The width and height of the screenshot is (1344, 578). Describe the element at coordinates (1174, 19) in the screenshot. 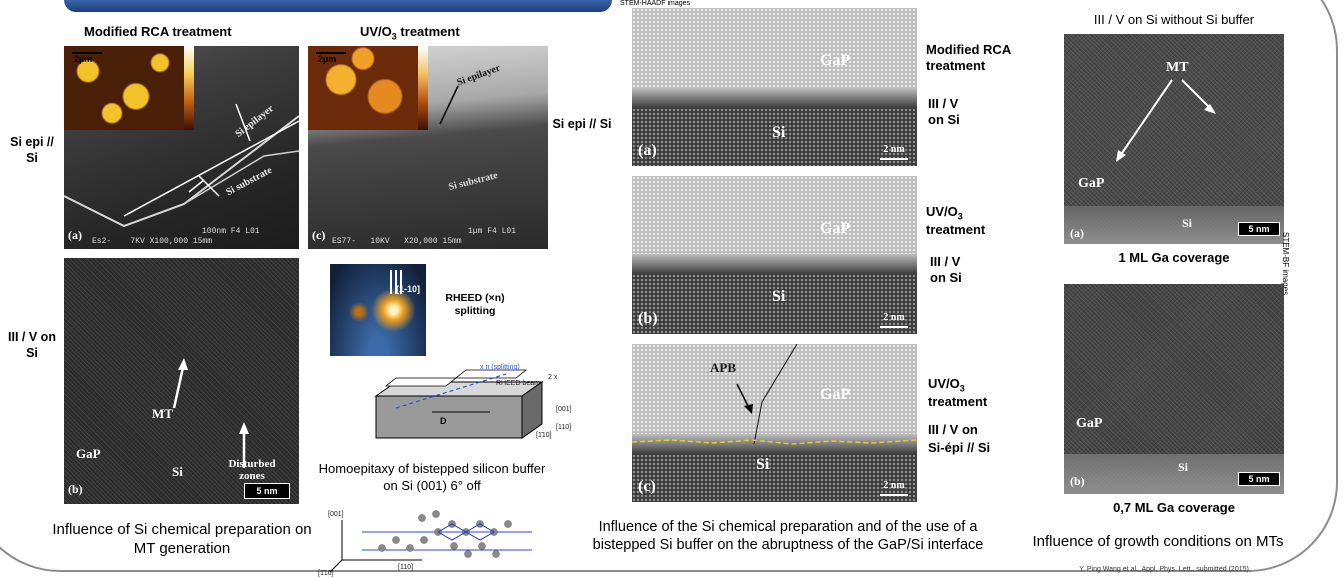

I see `right-title: III / V on Si without Si buffer` at that location.